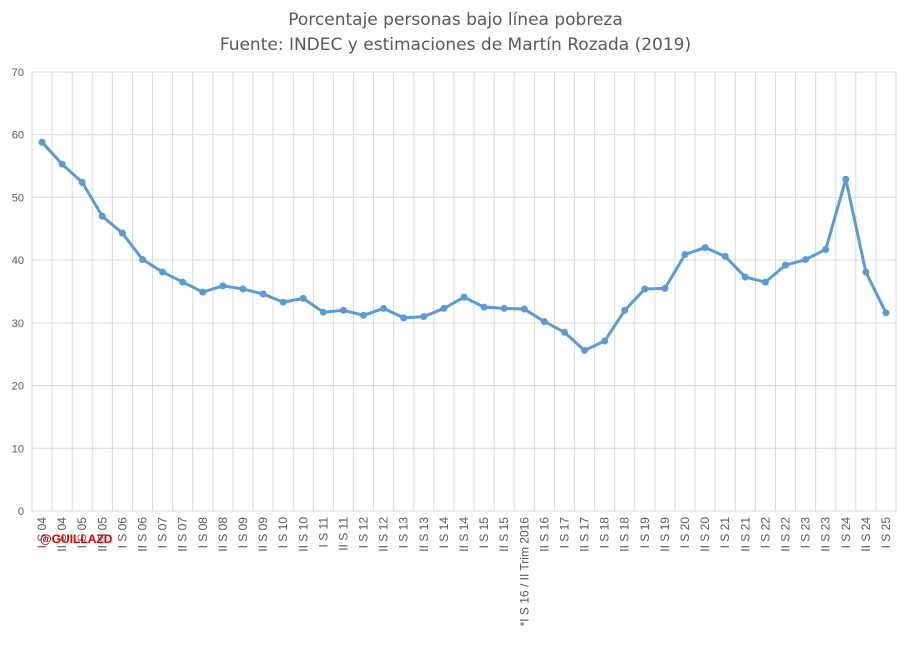 The image size is (911, 661). Describe the element at coordinates (384, 534) in the screenshot. I see `x-tick-label: II S 12` at that location.